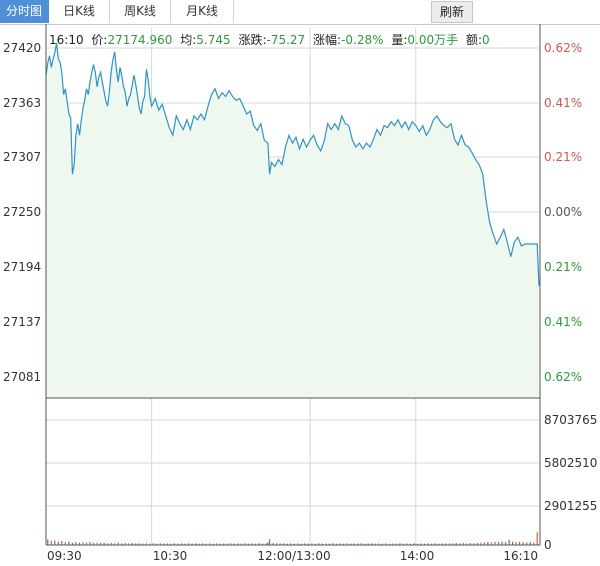 Image resolution: width=600 pixels, height=566 pixels. Describe the element at coordinates (140, 11) in the screenshot. I see `tab-weekly-k: 周K线` at that location.